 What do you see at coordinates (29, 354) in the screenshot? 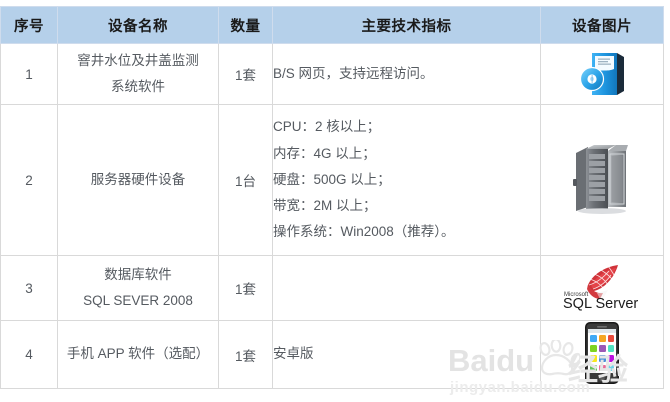
I see `row-index-cell: 4` at bounding box center [29, 354].